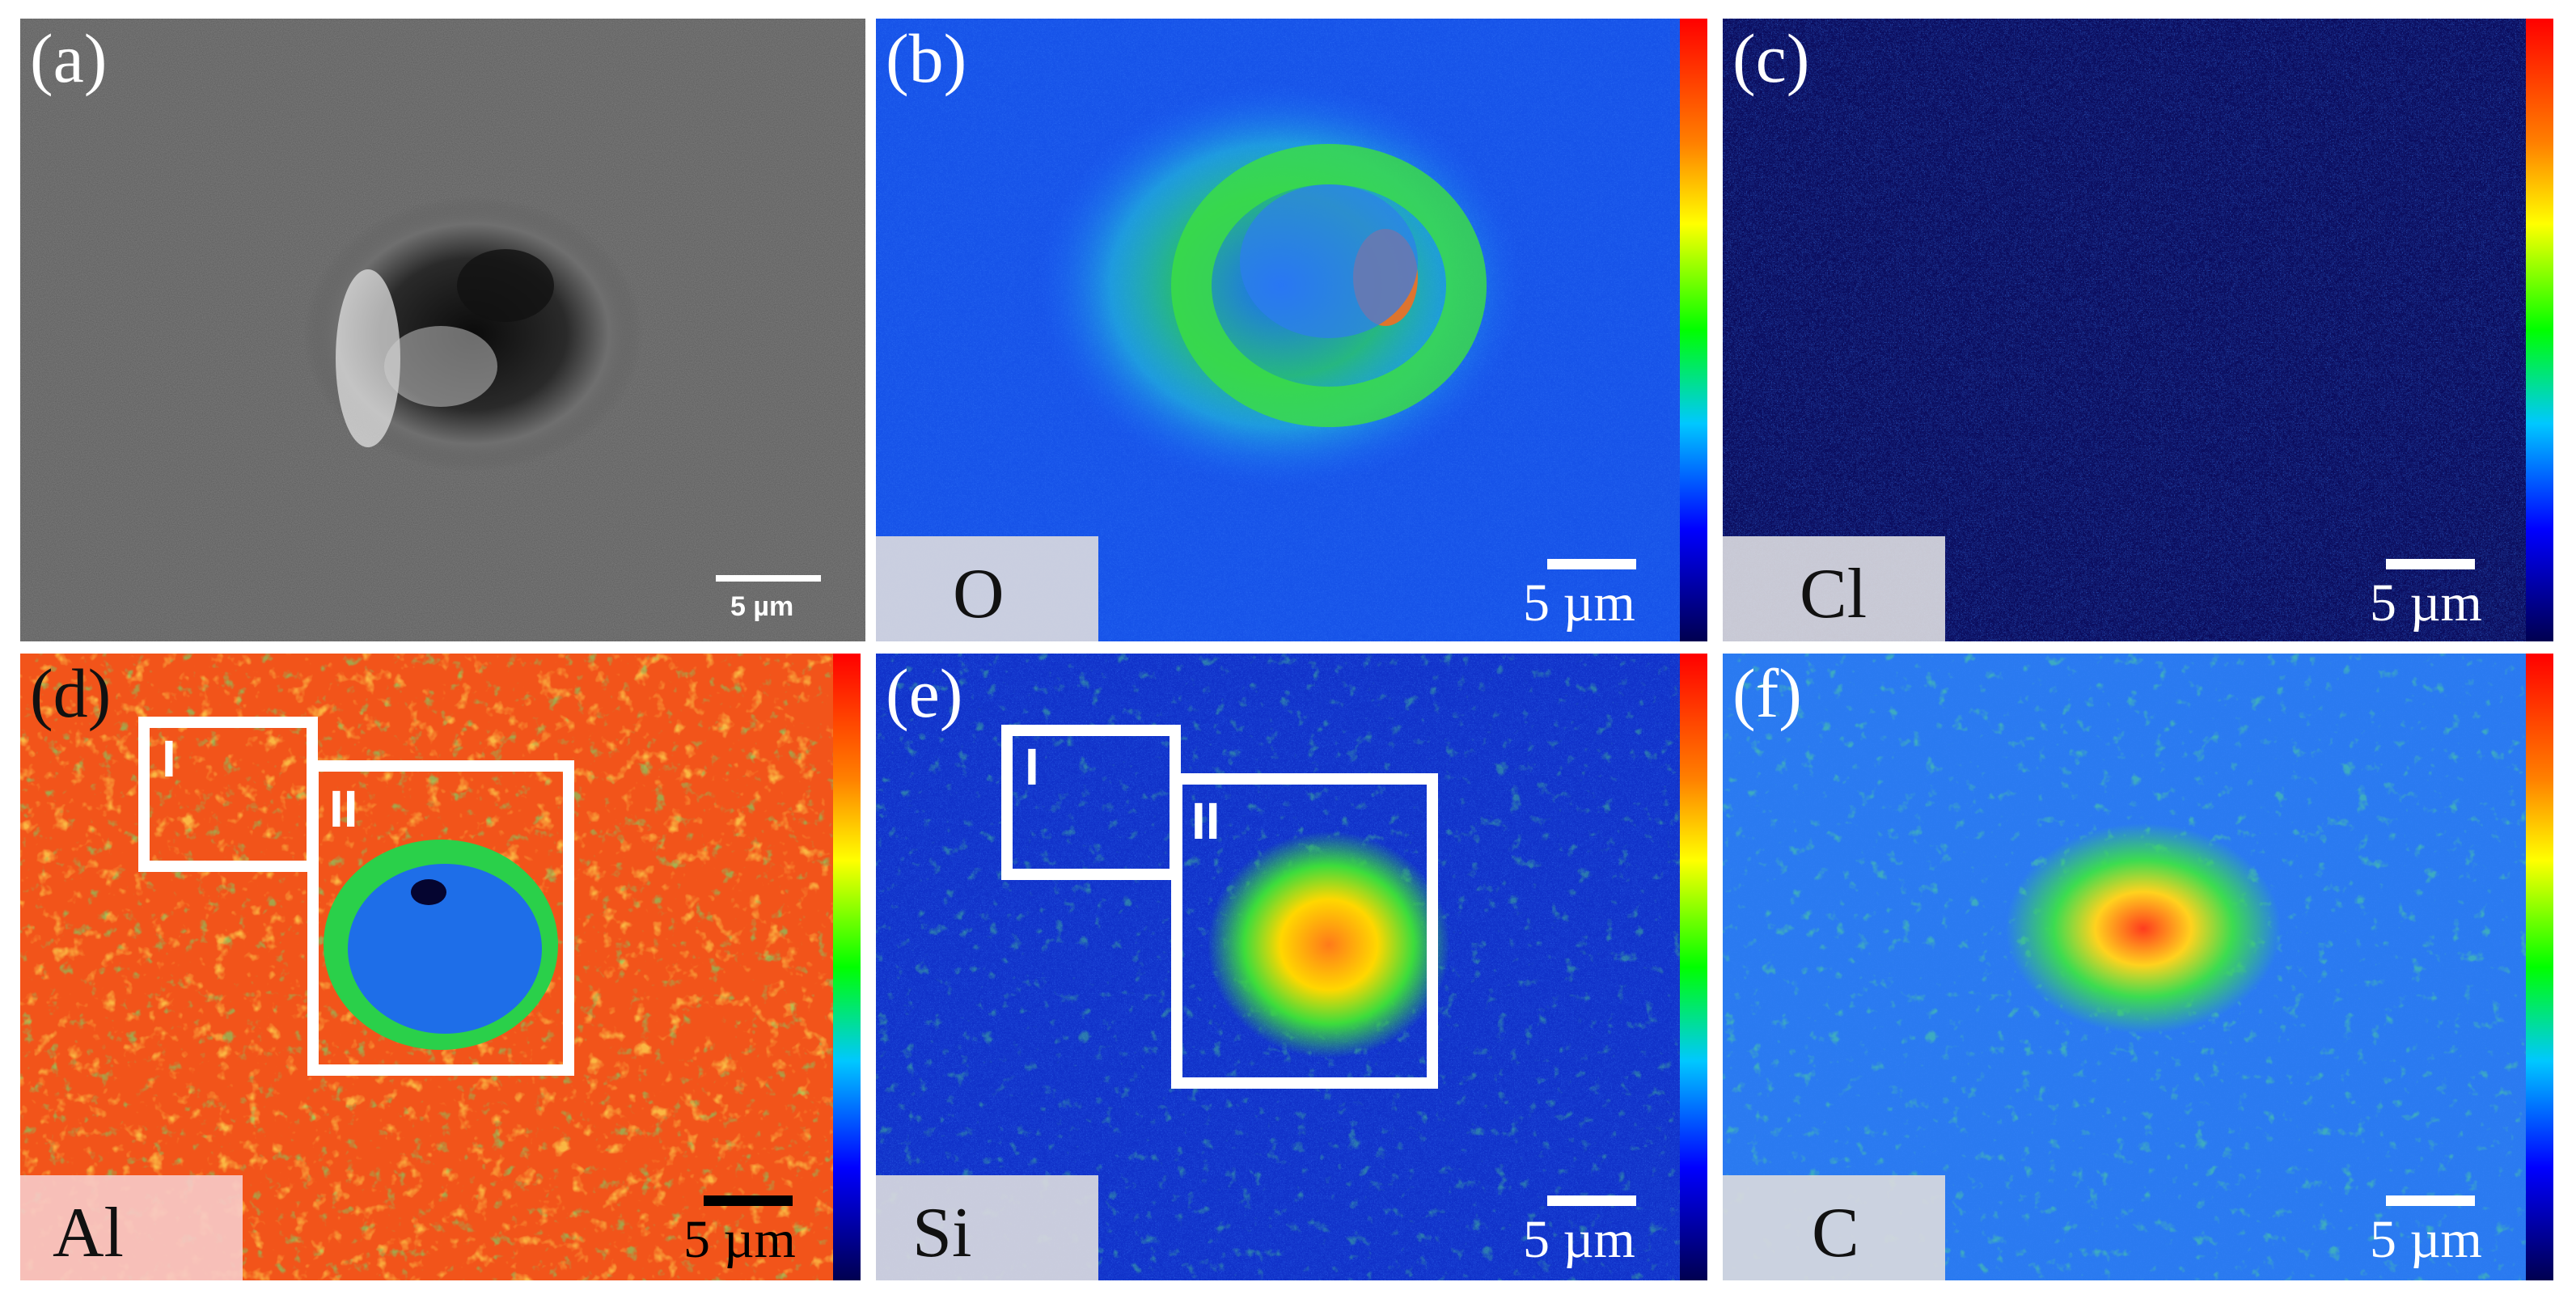 This screenshot has width=2576, height=1299. What do you see at coordinates (1771, 58) in the screenshot?
I see `panel-label: (c)` at bounding box center [1771, 58].